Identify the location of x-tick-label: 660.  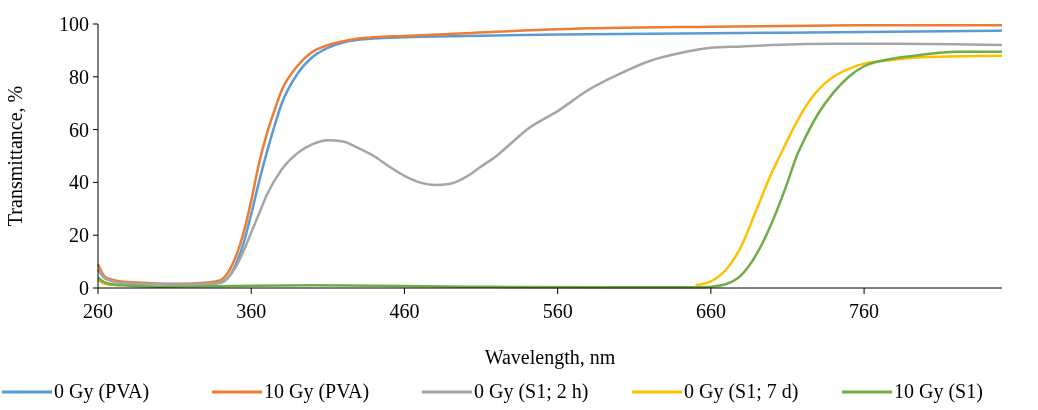
(710, 311).